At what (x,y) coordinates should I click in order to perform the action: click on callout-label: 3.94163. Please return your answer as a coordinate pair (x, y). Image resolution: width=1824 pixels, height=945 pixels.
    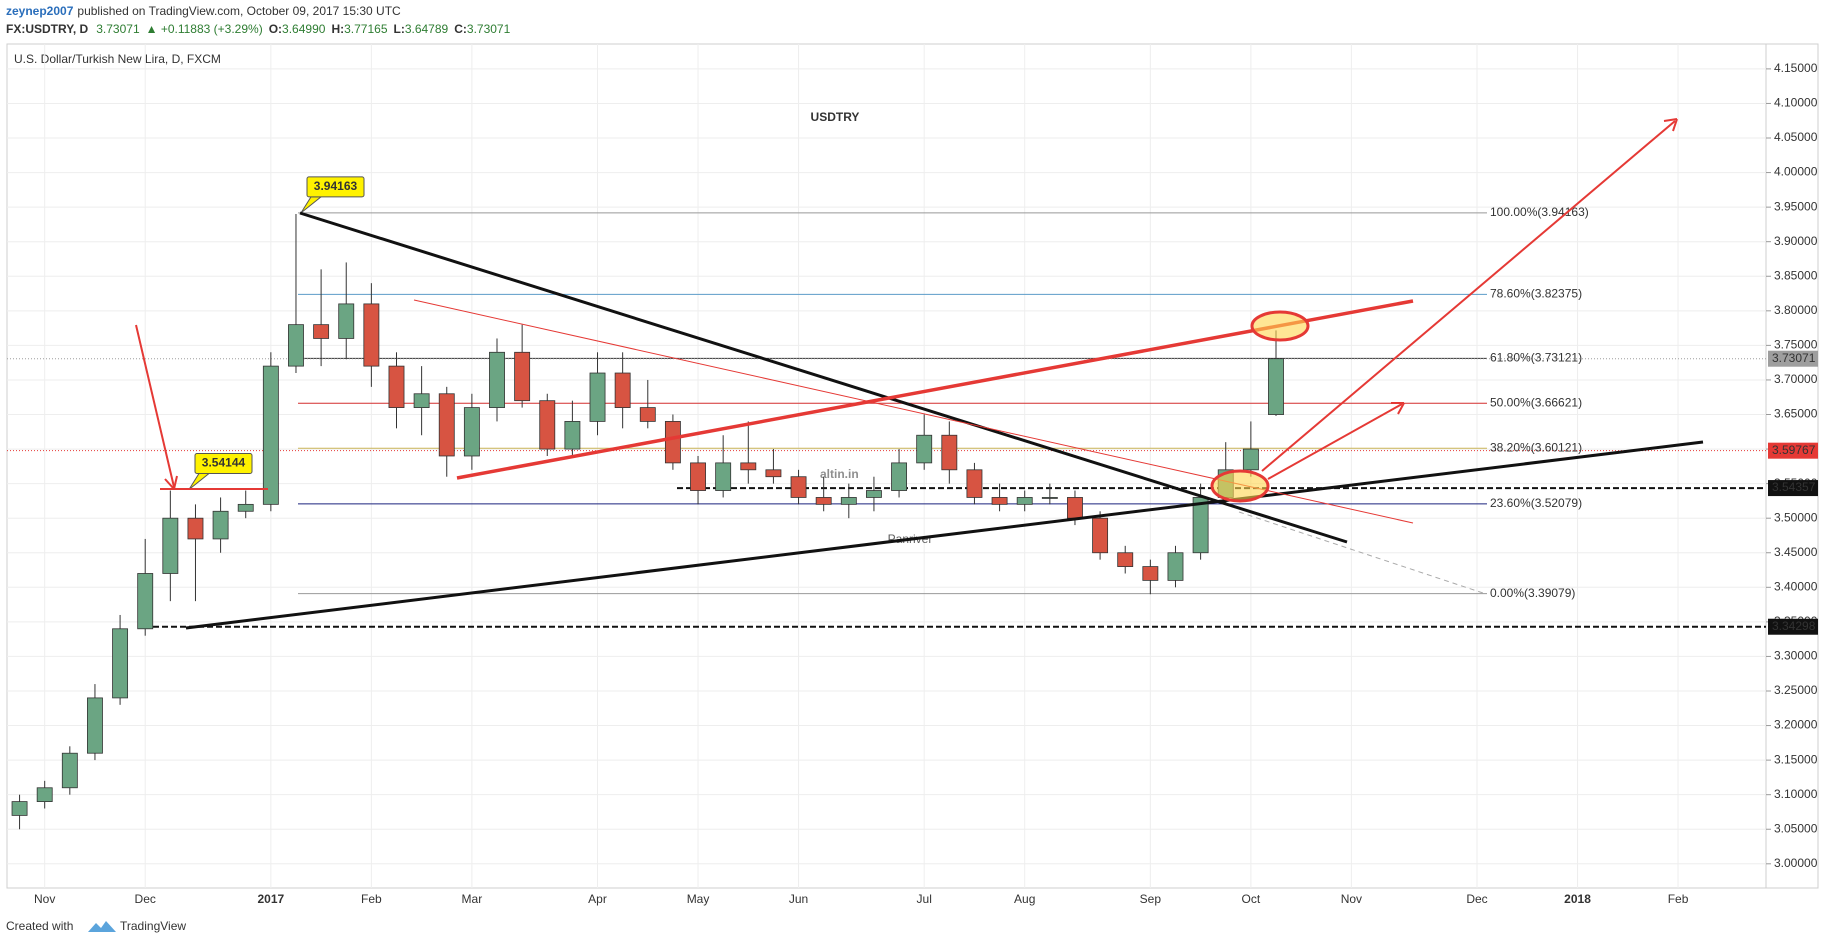
    Looking at the image, I should click on (336, 186).